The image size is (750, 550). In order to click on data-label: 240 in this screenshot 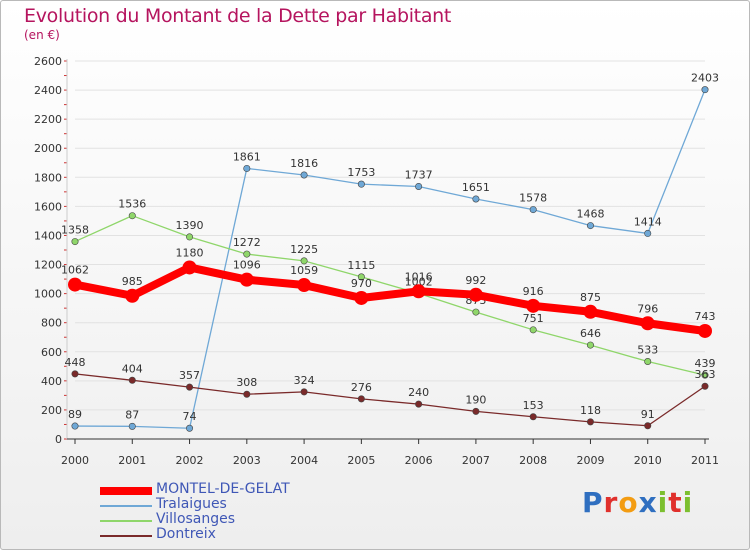, I will do `click(418, 392)`.